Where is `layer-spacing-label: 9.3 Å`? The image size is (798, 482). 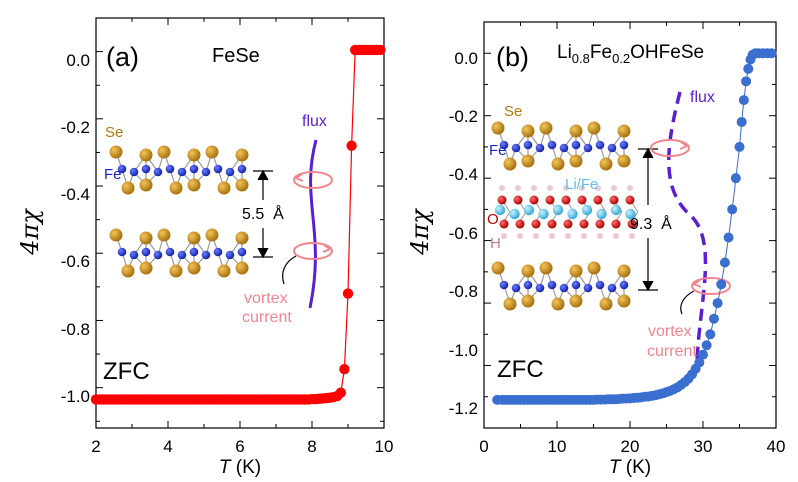 layer-spacing-label: 9.3 Å is located at coordinates (651, 223).